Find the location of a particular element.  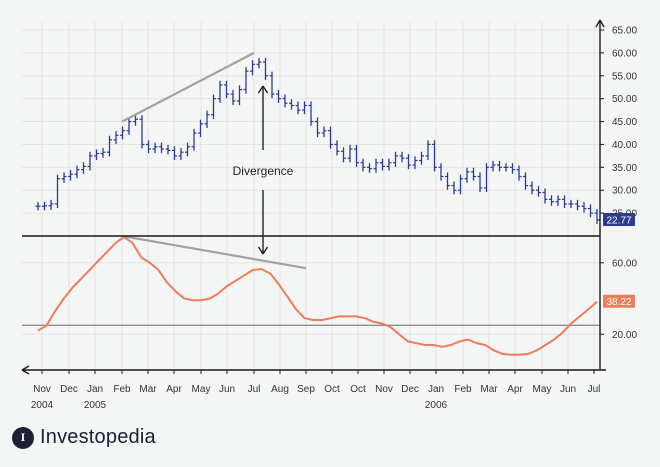

arrow-up-icon is located at coordinates (263, 89).